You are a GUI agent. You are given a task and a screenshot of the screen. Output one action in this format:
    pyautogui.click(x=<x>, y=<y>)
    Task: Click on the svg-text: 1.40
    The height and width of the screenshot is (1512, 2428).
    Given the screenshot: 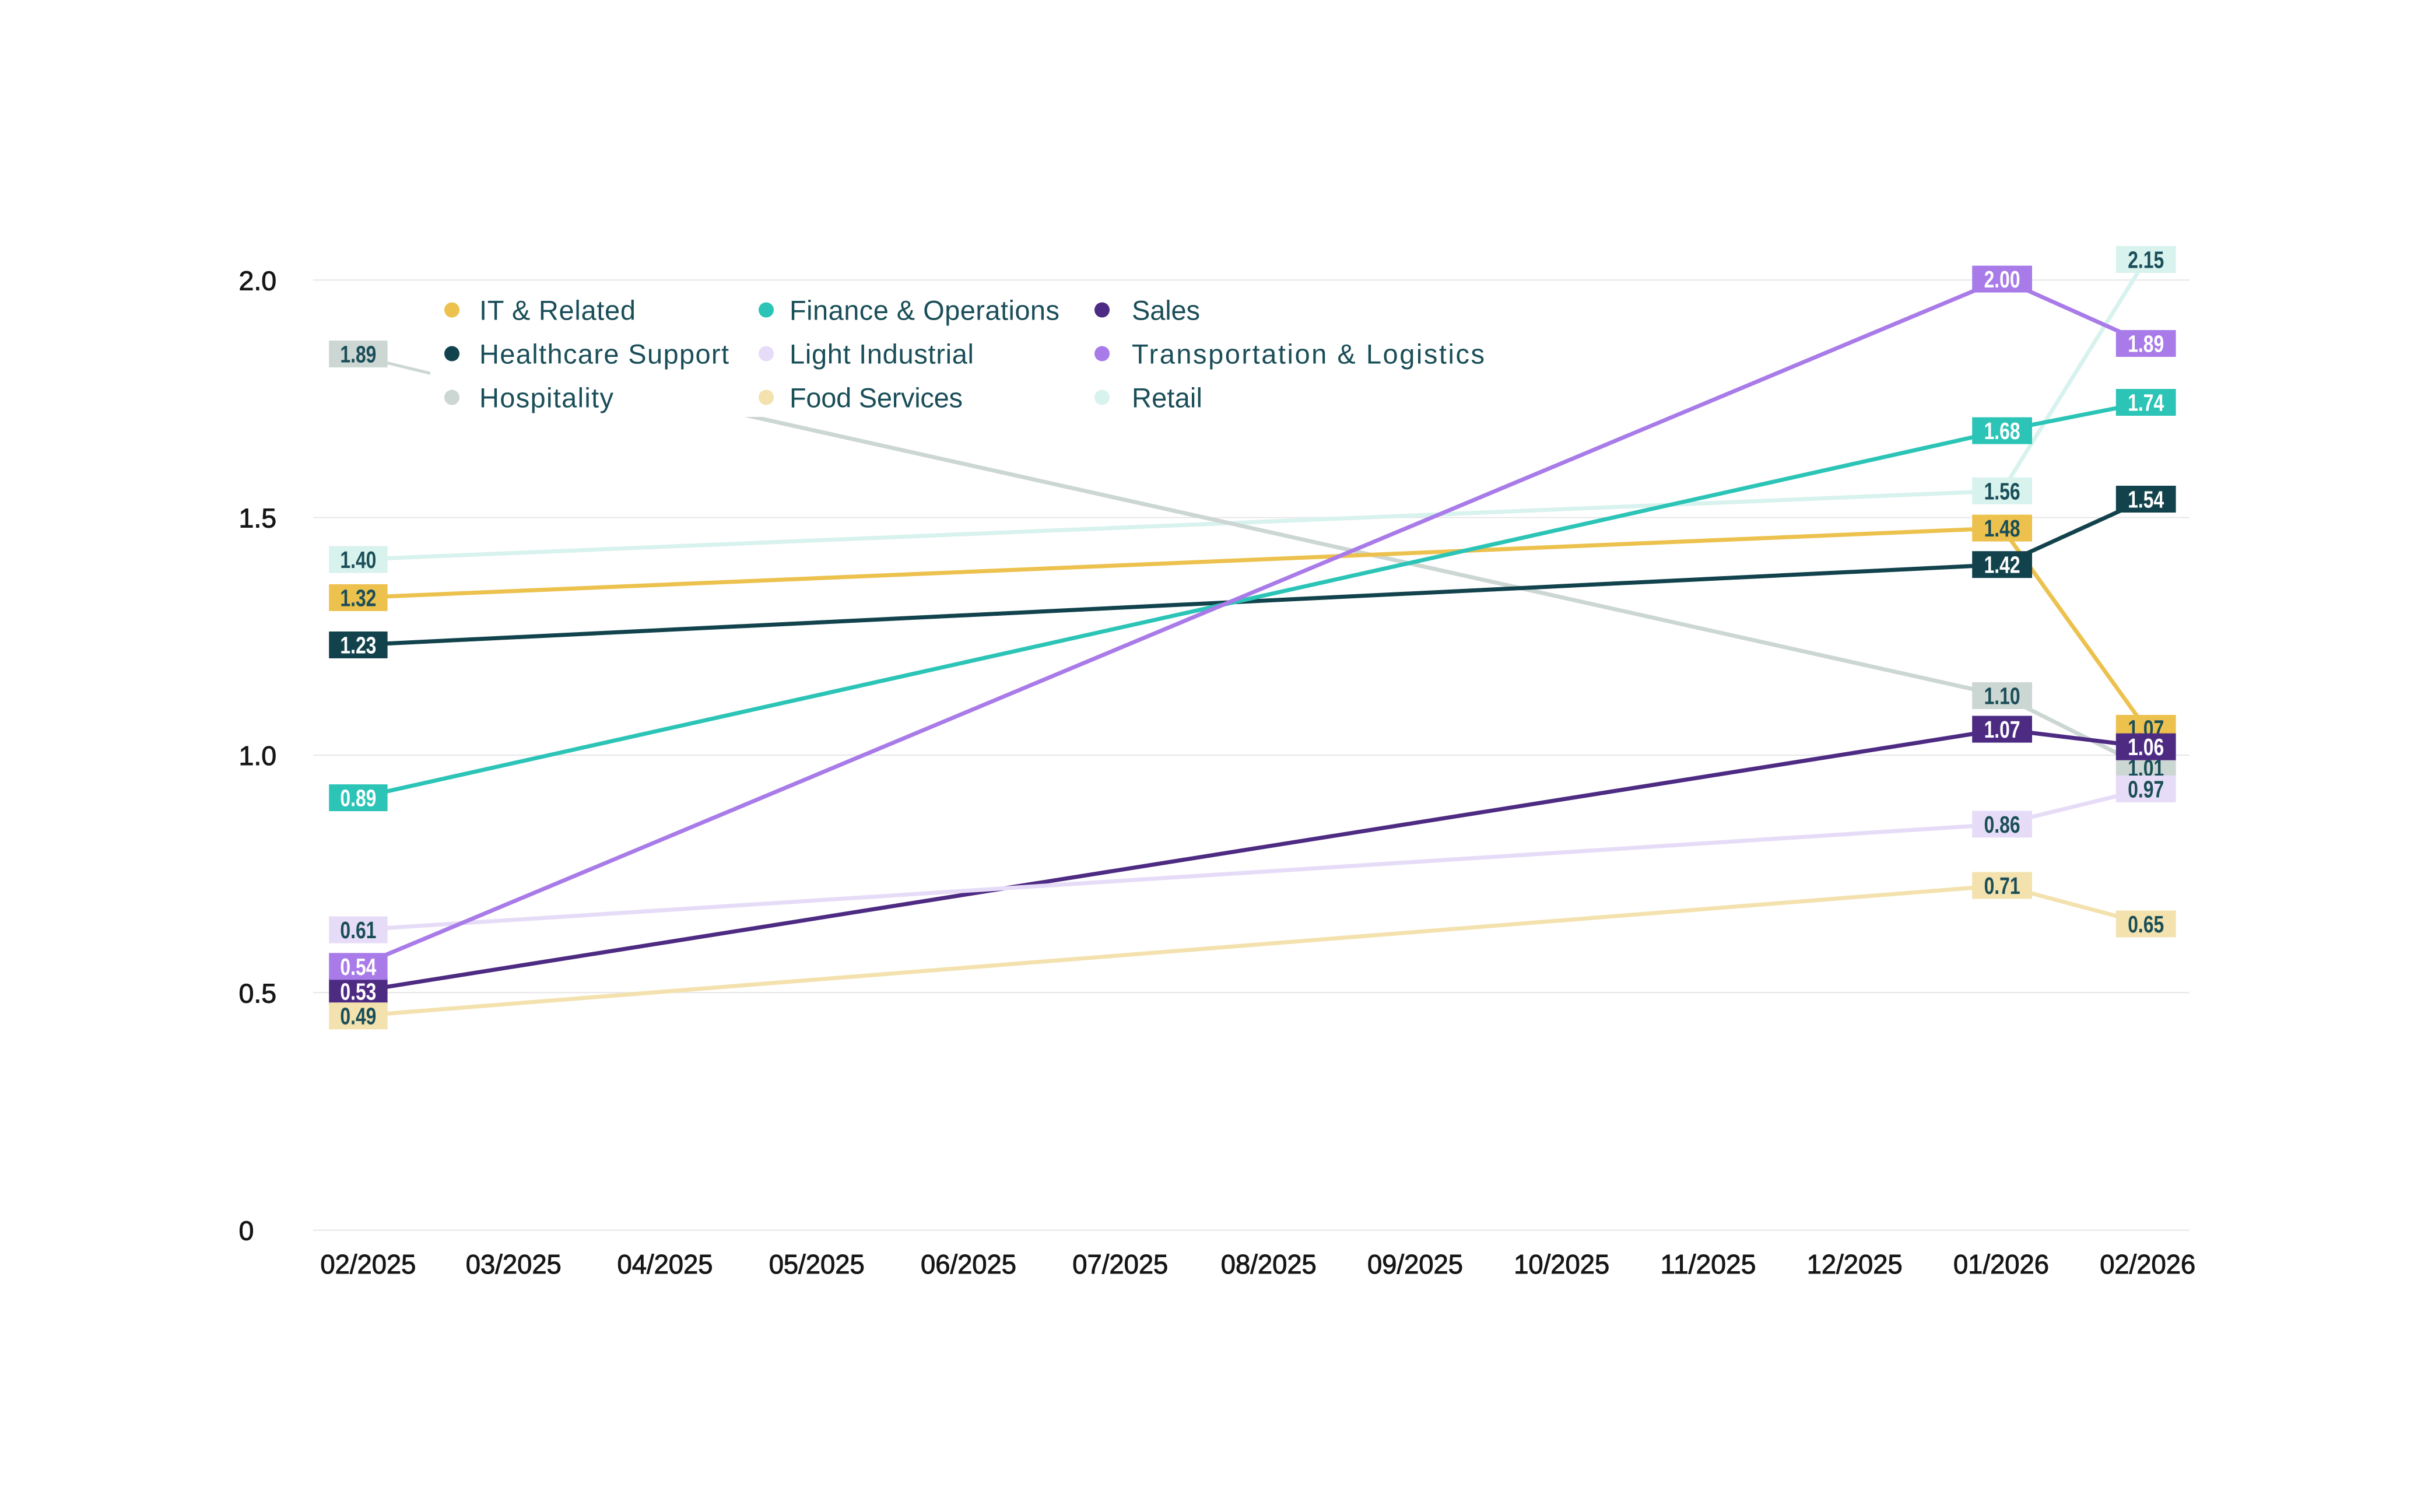 What is the action you would take?
    pyautogui.click(x=358, y=559)
    